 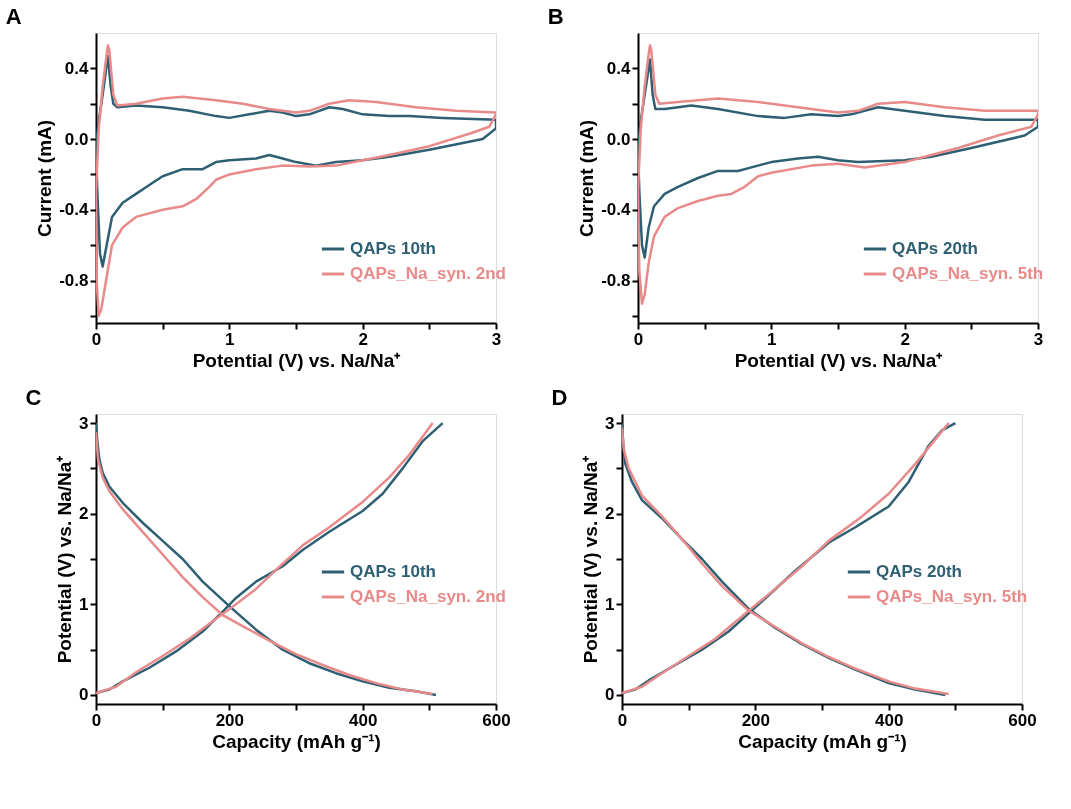 I want to click on chart-title: A, so click(x=13, y=16).